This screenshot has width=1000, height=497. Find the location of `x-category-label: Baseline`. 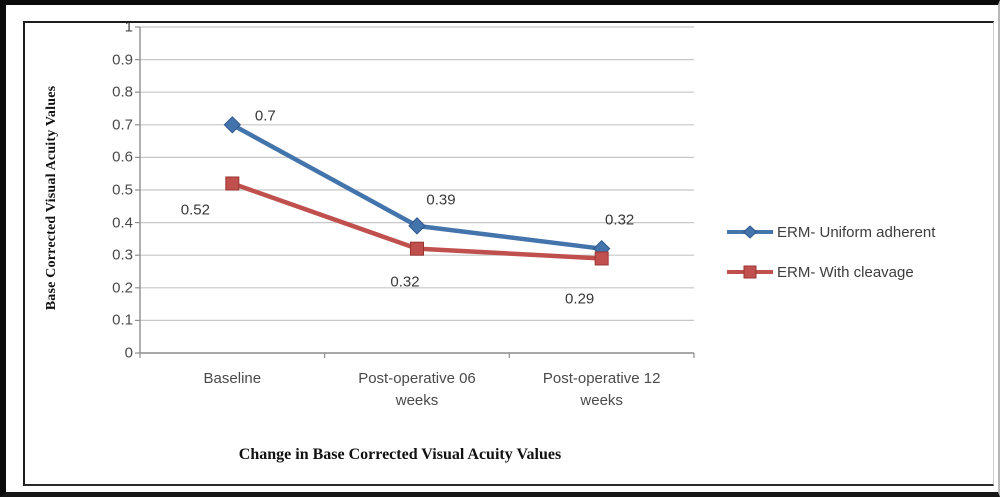

x-category-label: Baseline is located at coordinates (232, 378).